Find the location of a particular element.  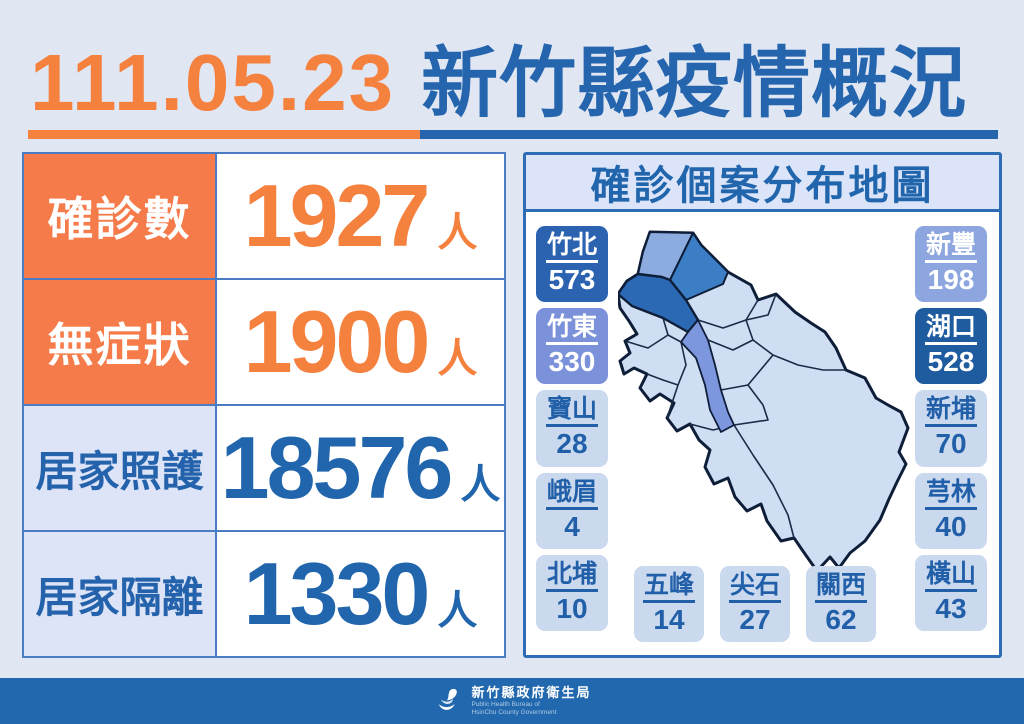

stat-value-asymptomatic: 1900 人 is located at coordinates (360, 342).